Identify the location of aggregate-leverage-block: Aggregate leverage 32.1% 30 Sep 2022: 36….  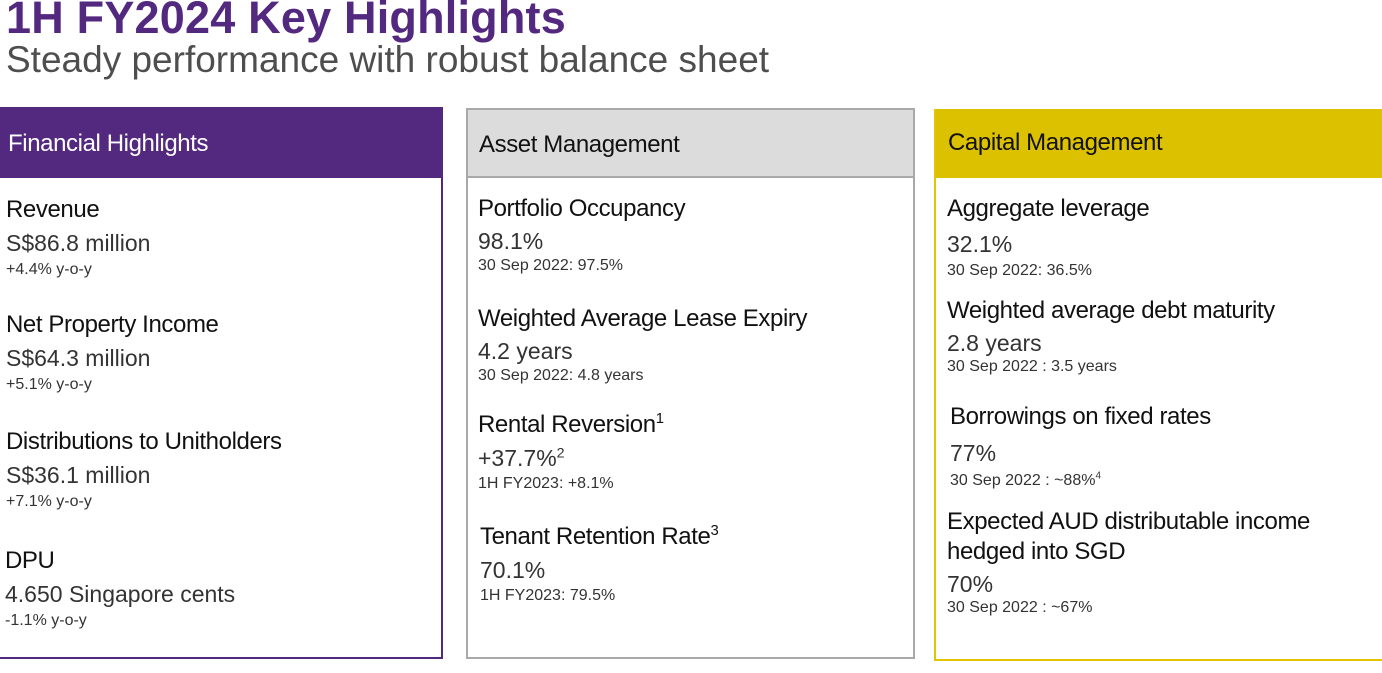
(1048, 238).